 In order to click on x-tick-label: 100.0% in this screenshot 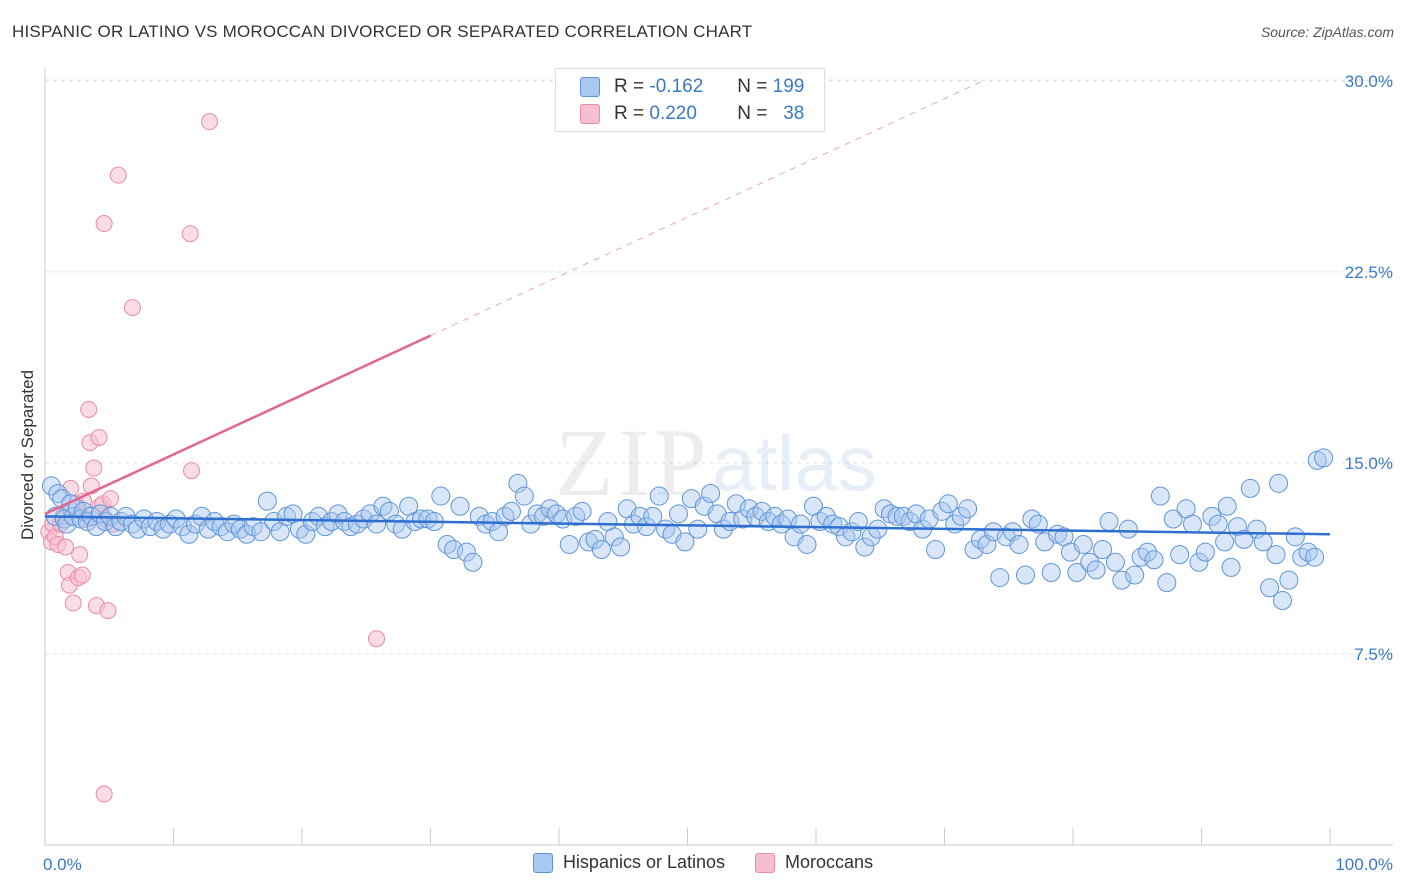, I will do `click(1364, 864)`.